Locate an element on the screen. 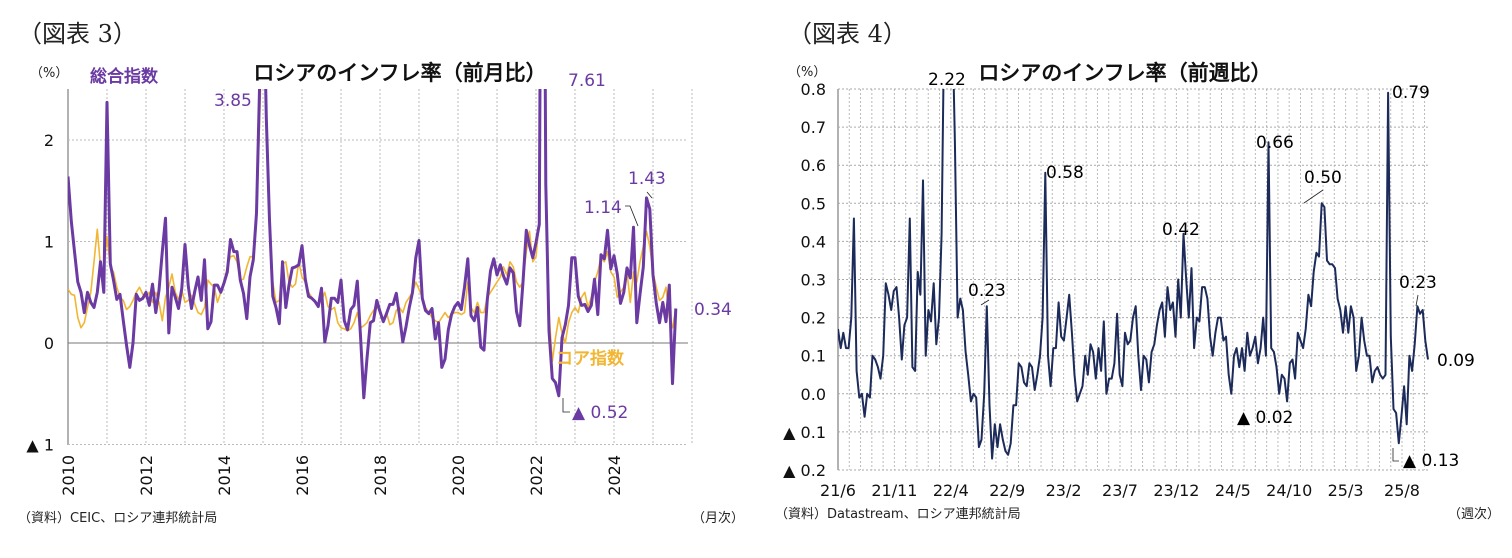  annotation: ▲ 0.02 is located at coordinates (1265, 418).